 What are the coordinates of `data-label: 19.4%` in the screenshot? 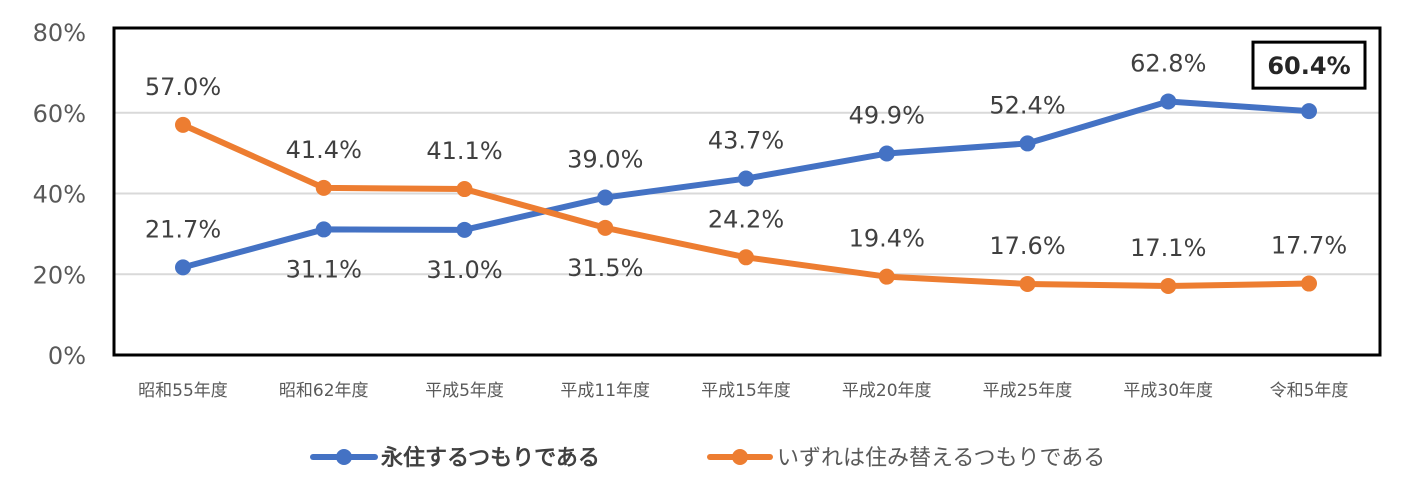 It's located at (887, 239).